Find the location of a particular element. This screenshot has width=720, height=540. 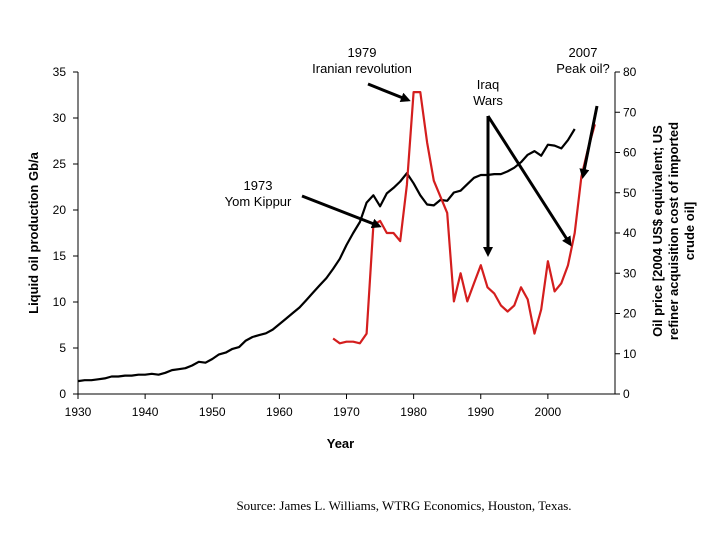

y-left-tick-label: 35 is located at coordinates (60, 72).